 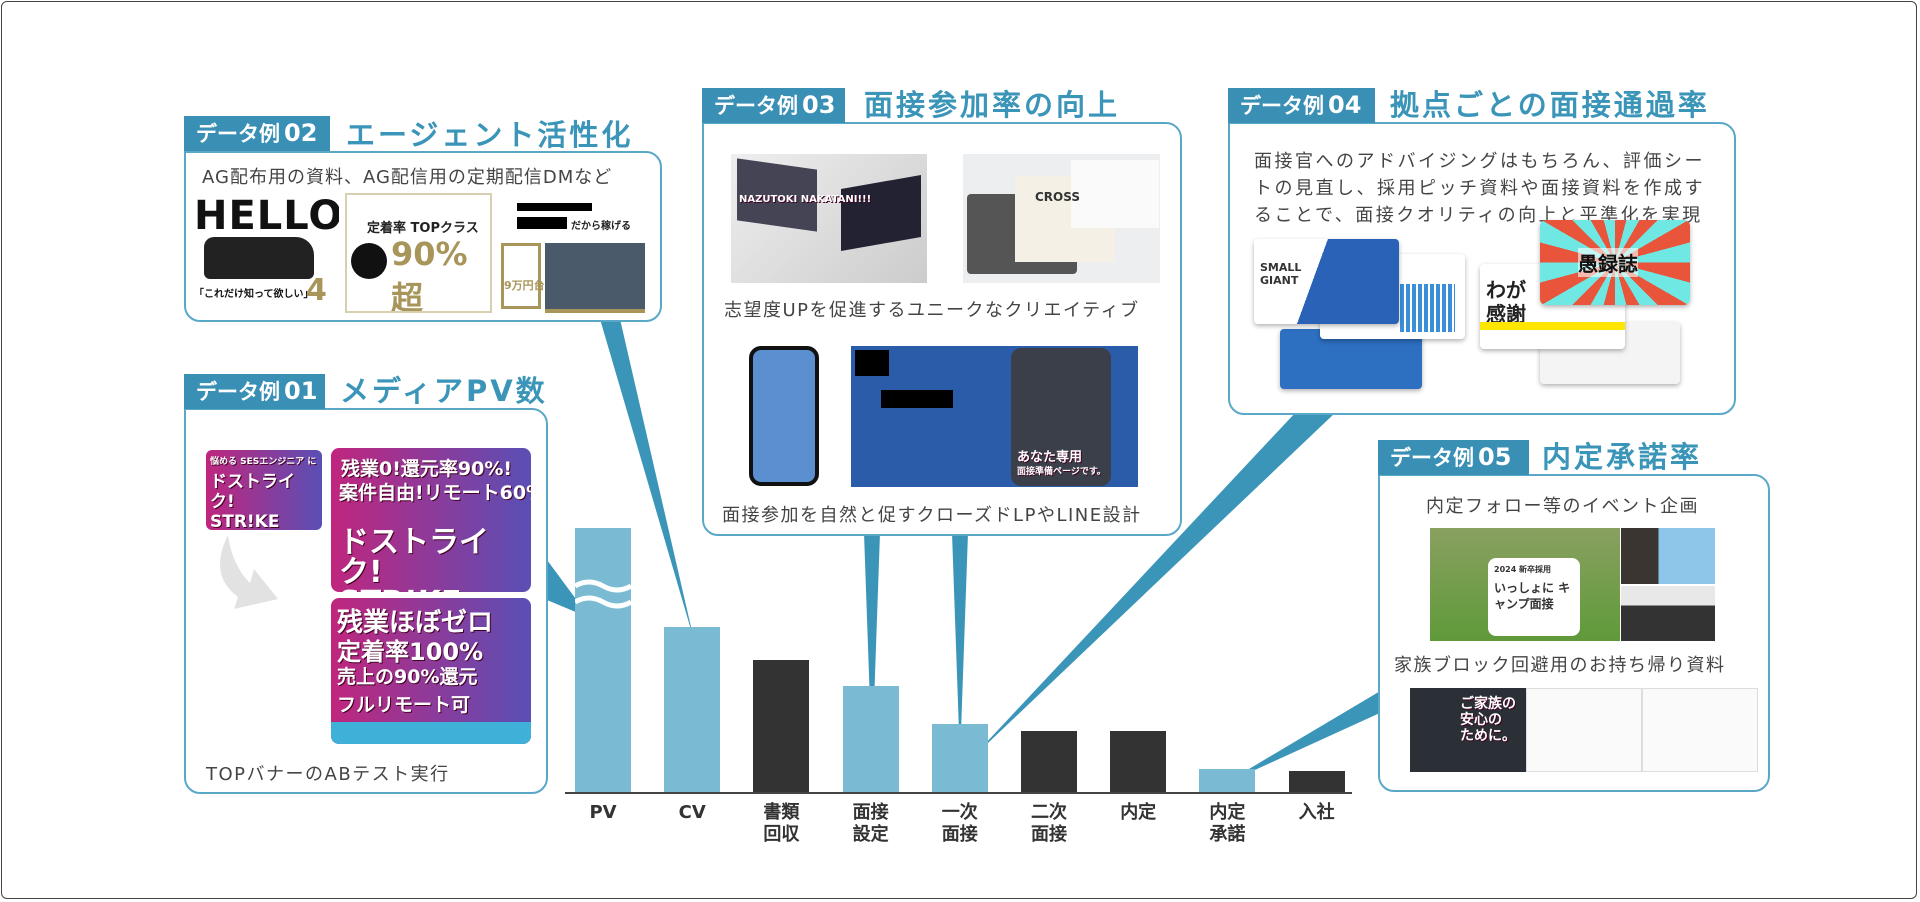 What do you see at coordinates (1479, 161) in the screenshot?
I see `section-04-caption-1: 面接官へのアドバイジングはもちろん、評価シー` at bounding box center [1479, 161].